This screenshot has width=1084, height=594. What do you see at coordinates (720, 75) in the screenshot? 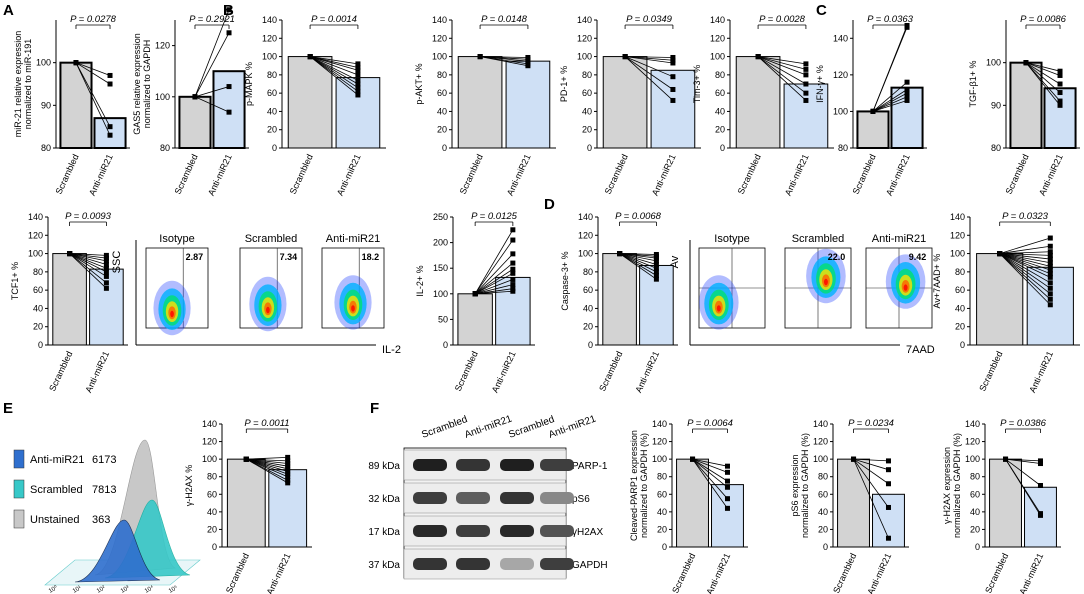
I see `y-tick-label-tim3: 80` at bounding box center [720, 75].